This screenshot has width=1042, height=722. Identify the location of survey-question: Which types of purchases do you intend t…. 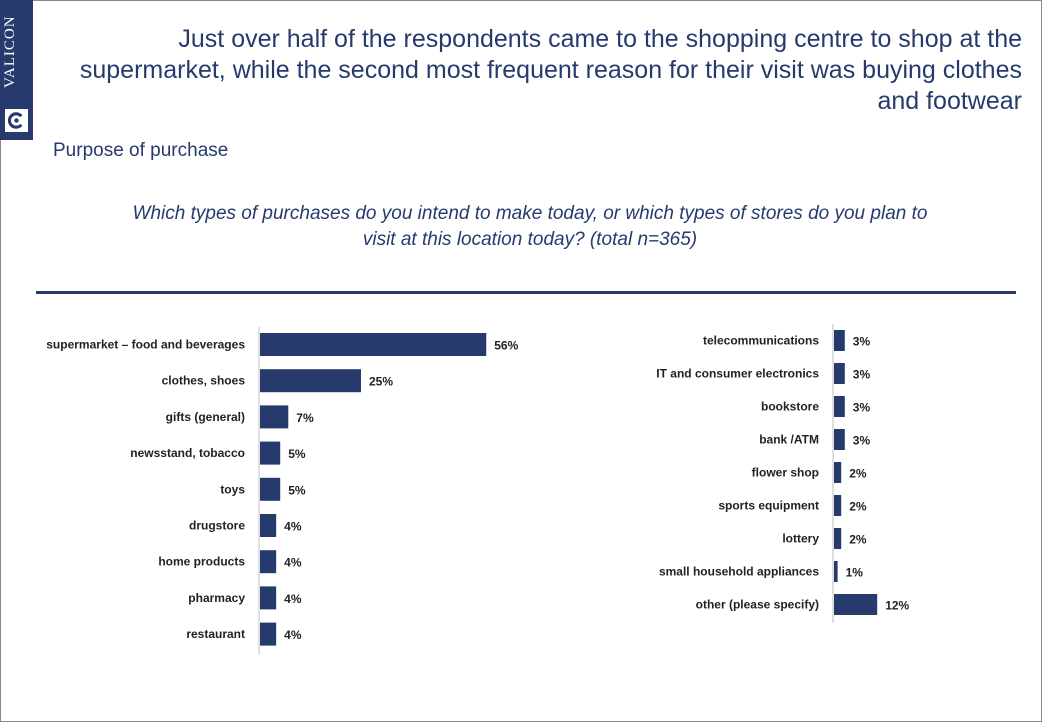
(530, 226).